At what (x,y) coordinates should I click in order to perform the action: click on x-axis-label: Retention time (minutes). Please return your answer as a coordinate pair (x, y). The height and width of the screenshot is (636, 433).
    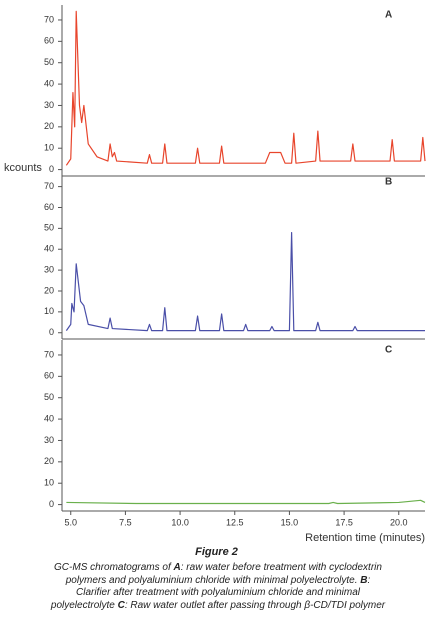
    Looking at the image, I should click on (365, 538).